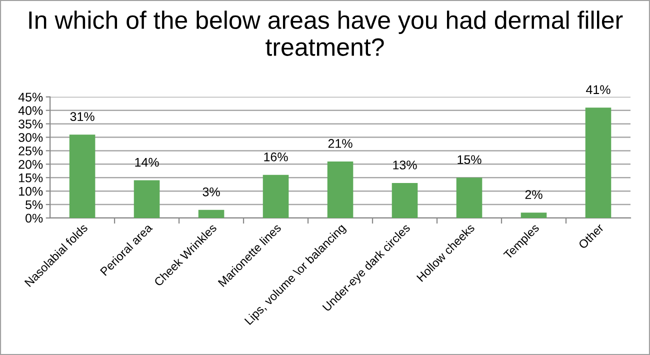  I want to click on data-label: 41%, so click(598, 89).